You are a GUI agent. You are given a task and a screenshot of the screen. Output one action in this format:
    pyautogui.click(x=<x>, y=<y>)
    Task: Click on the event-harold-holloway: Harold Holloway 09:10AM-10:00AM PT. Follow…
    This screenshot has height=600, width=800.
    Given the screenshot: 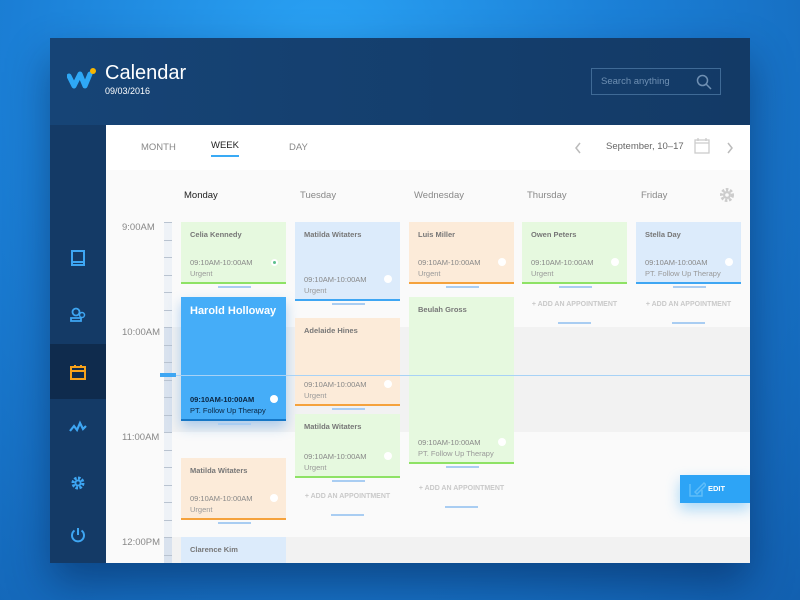 What is the action you would take?
    pyautogui.click(x=233, y=361)
    